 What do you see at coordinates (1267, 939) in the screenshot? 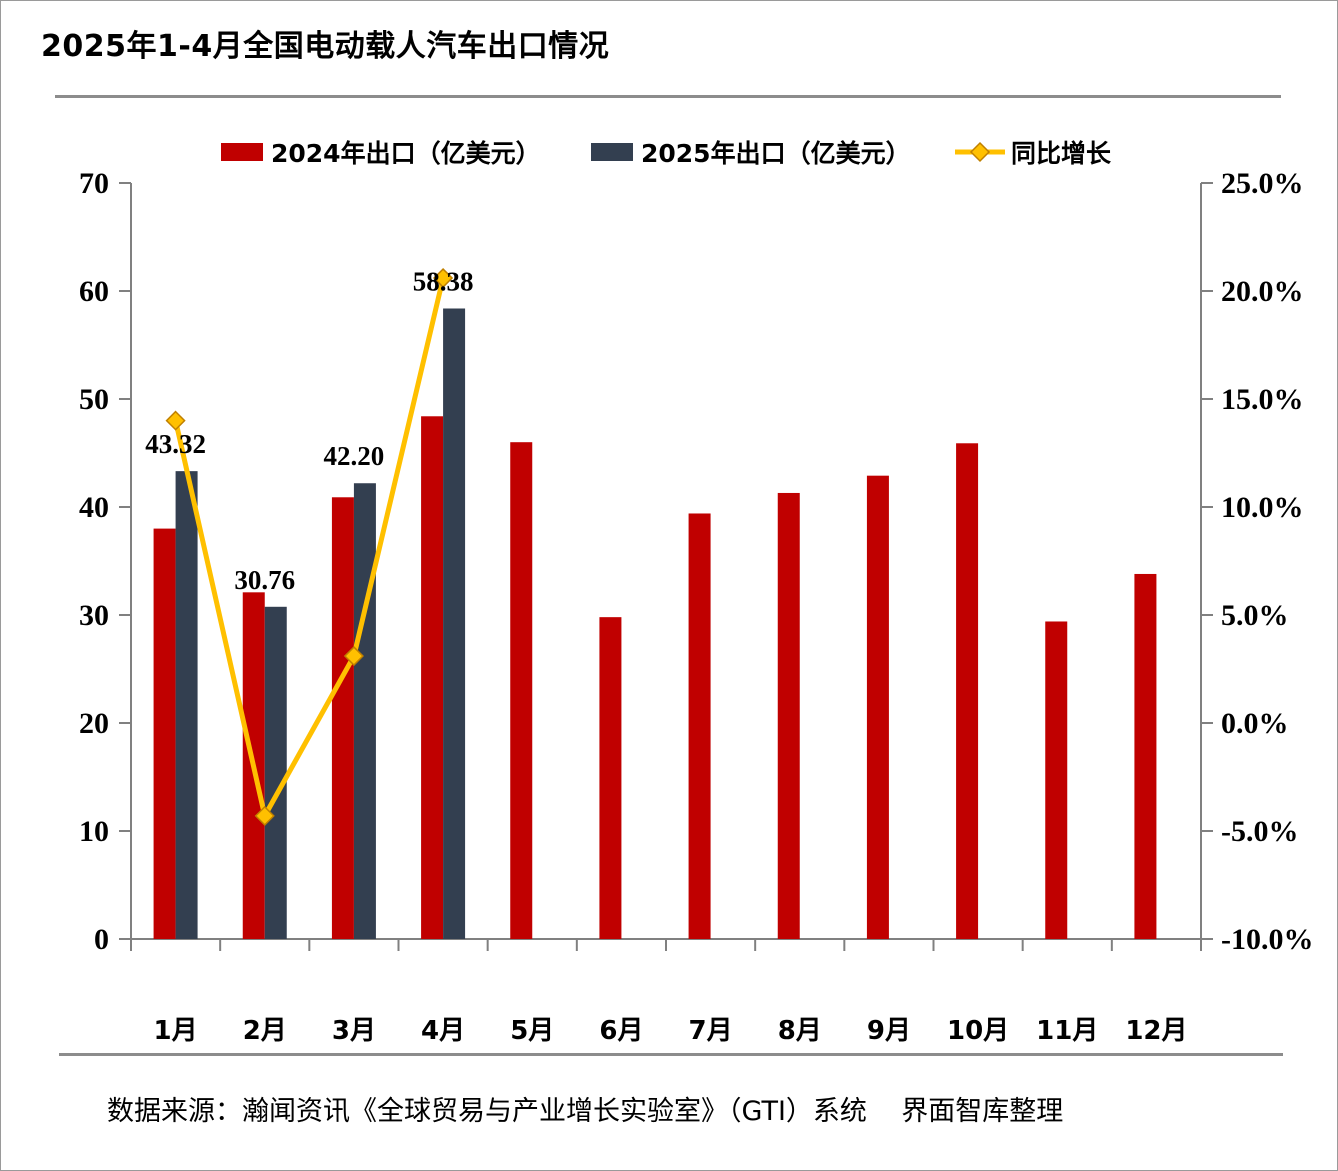
I see `right-tick-label: -10.0%` at bounding box center [1267, 939].